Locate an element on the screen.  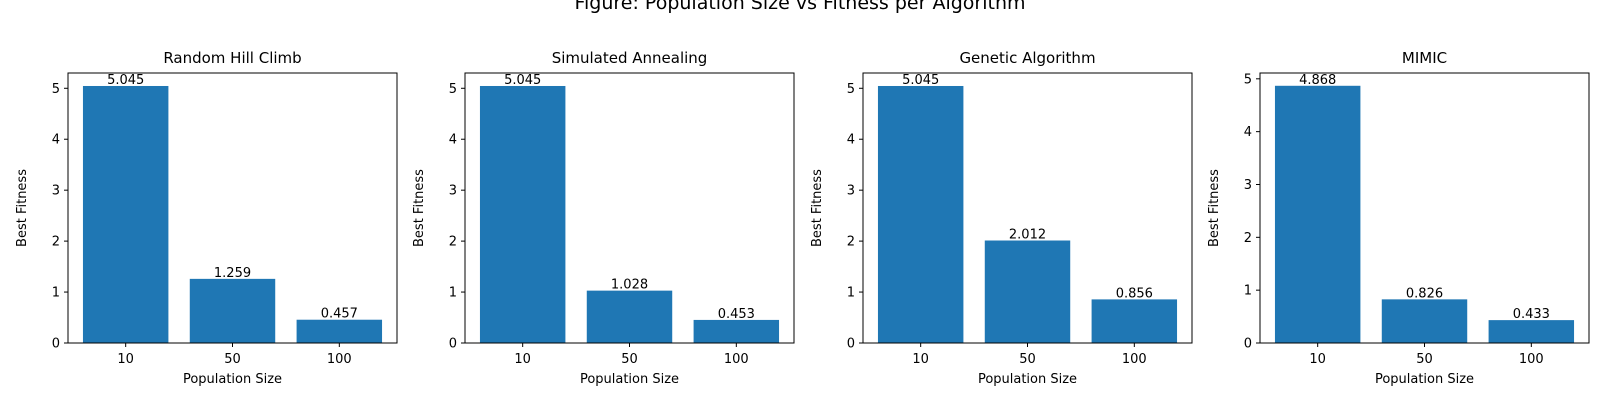
subplot-title-4: MIMIC is located at coordinates (1424, 58).